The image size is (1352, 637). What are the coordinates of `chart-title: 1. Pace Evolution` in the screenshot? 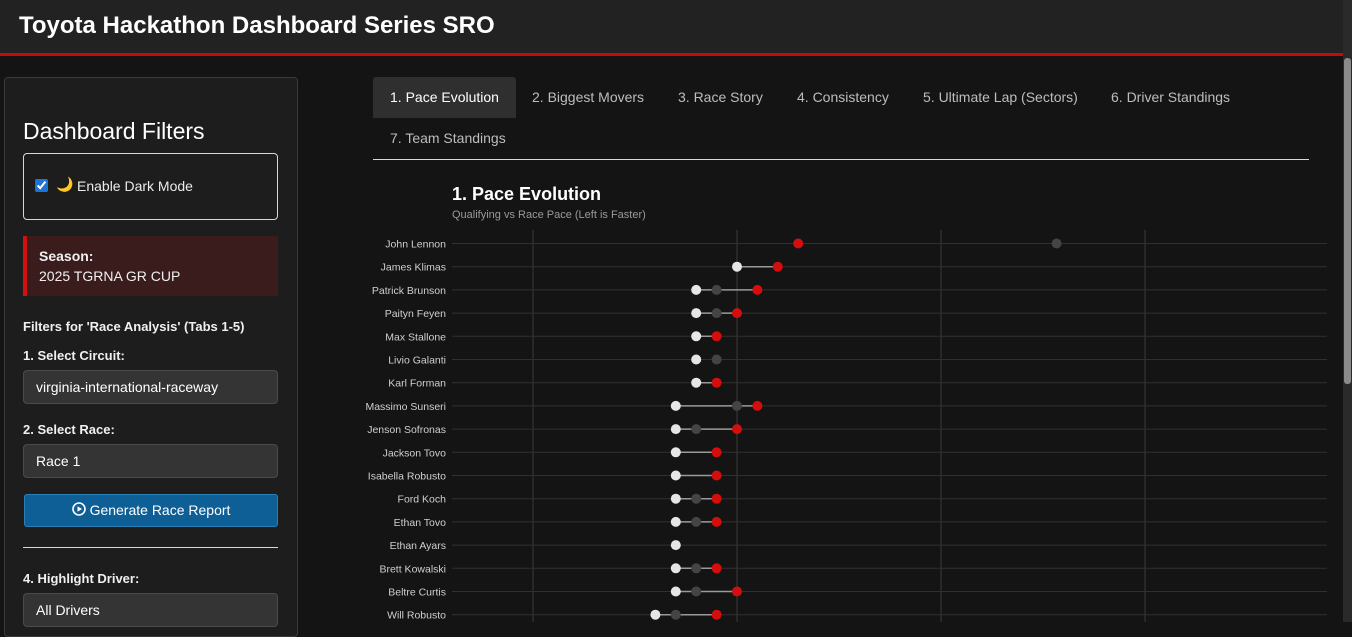 It's located at (527, 194).